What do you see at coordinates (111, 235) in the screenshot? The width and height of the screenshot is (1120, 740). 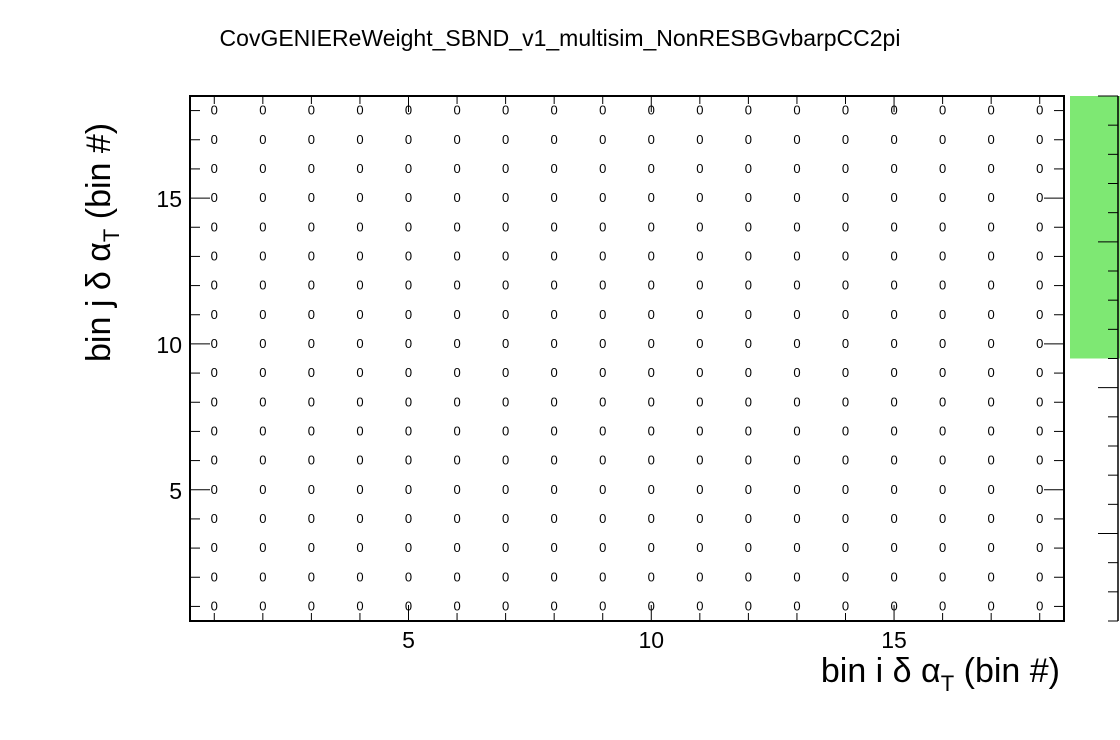 I see `y-axis-label-subscript: T` at bounding box center [111, 235].